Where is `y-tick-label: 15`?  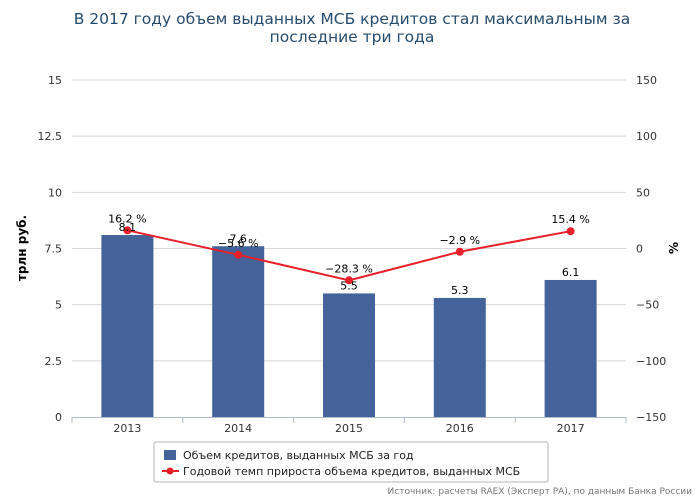 y-tick-label: 15 is located at coordinates (55, 80).